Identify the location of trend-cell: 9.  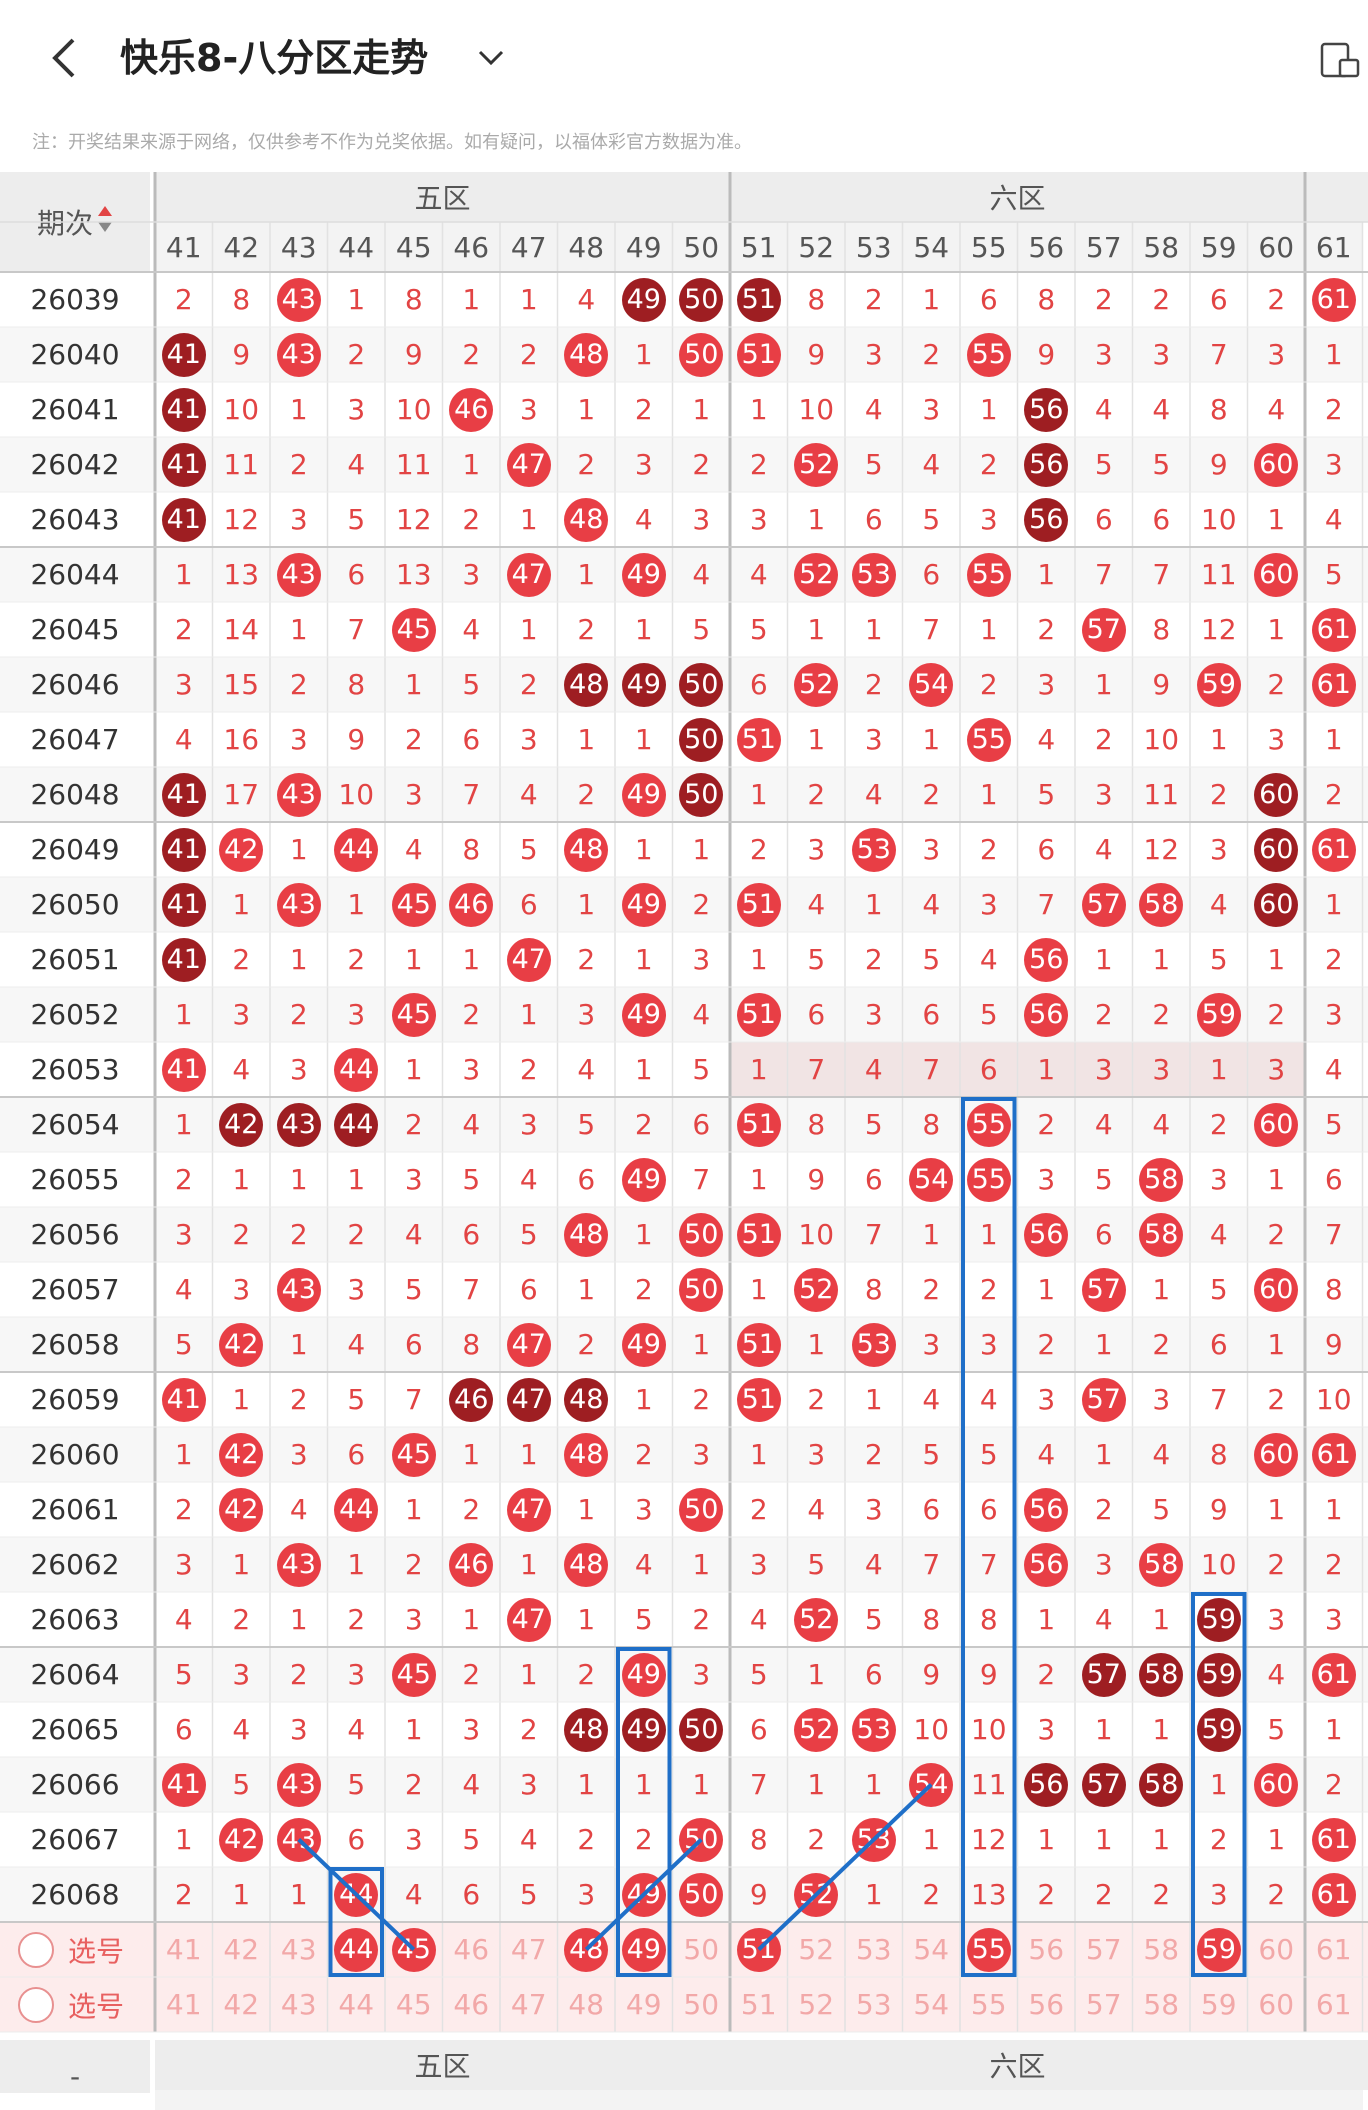
(1162, 684).